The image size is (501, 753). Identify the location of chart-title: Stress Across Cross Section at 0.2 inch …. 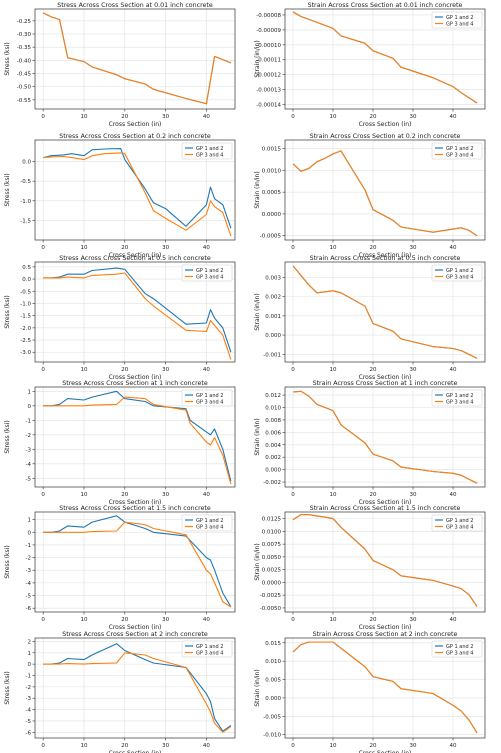
(135, 136).